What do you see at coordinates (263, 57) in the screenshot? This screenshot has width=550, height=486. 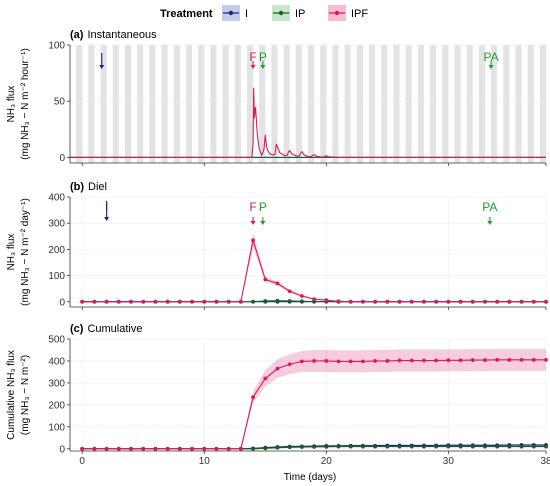 I see `event-marker-label: P` at bounding box center [263, 57].